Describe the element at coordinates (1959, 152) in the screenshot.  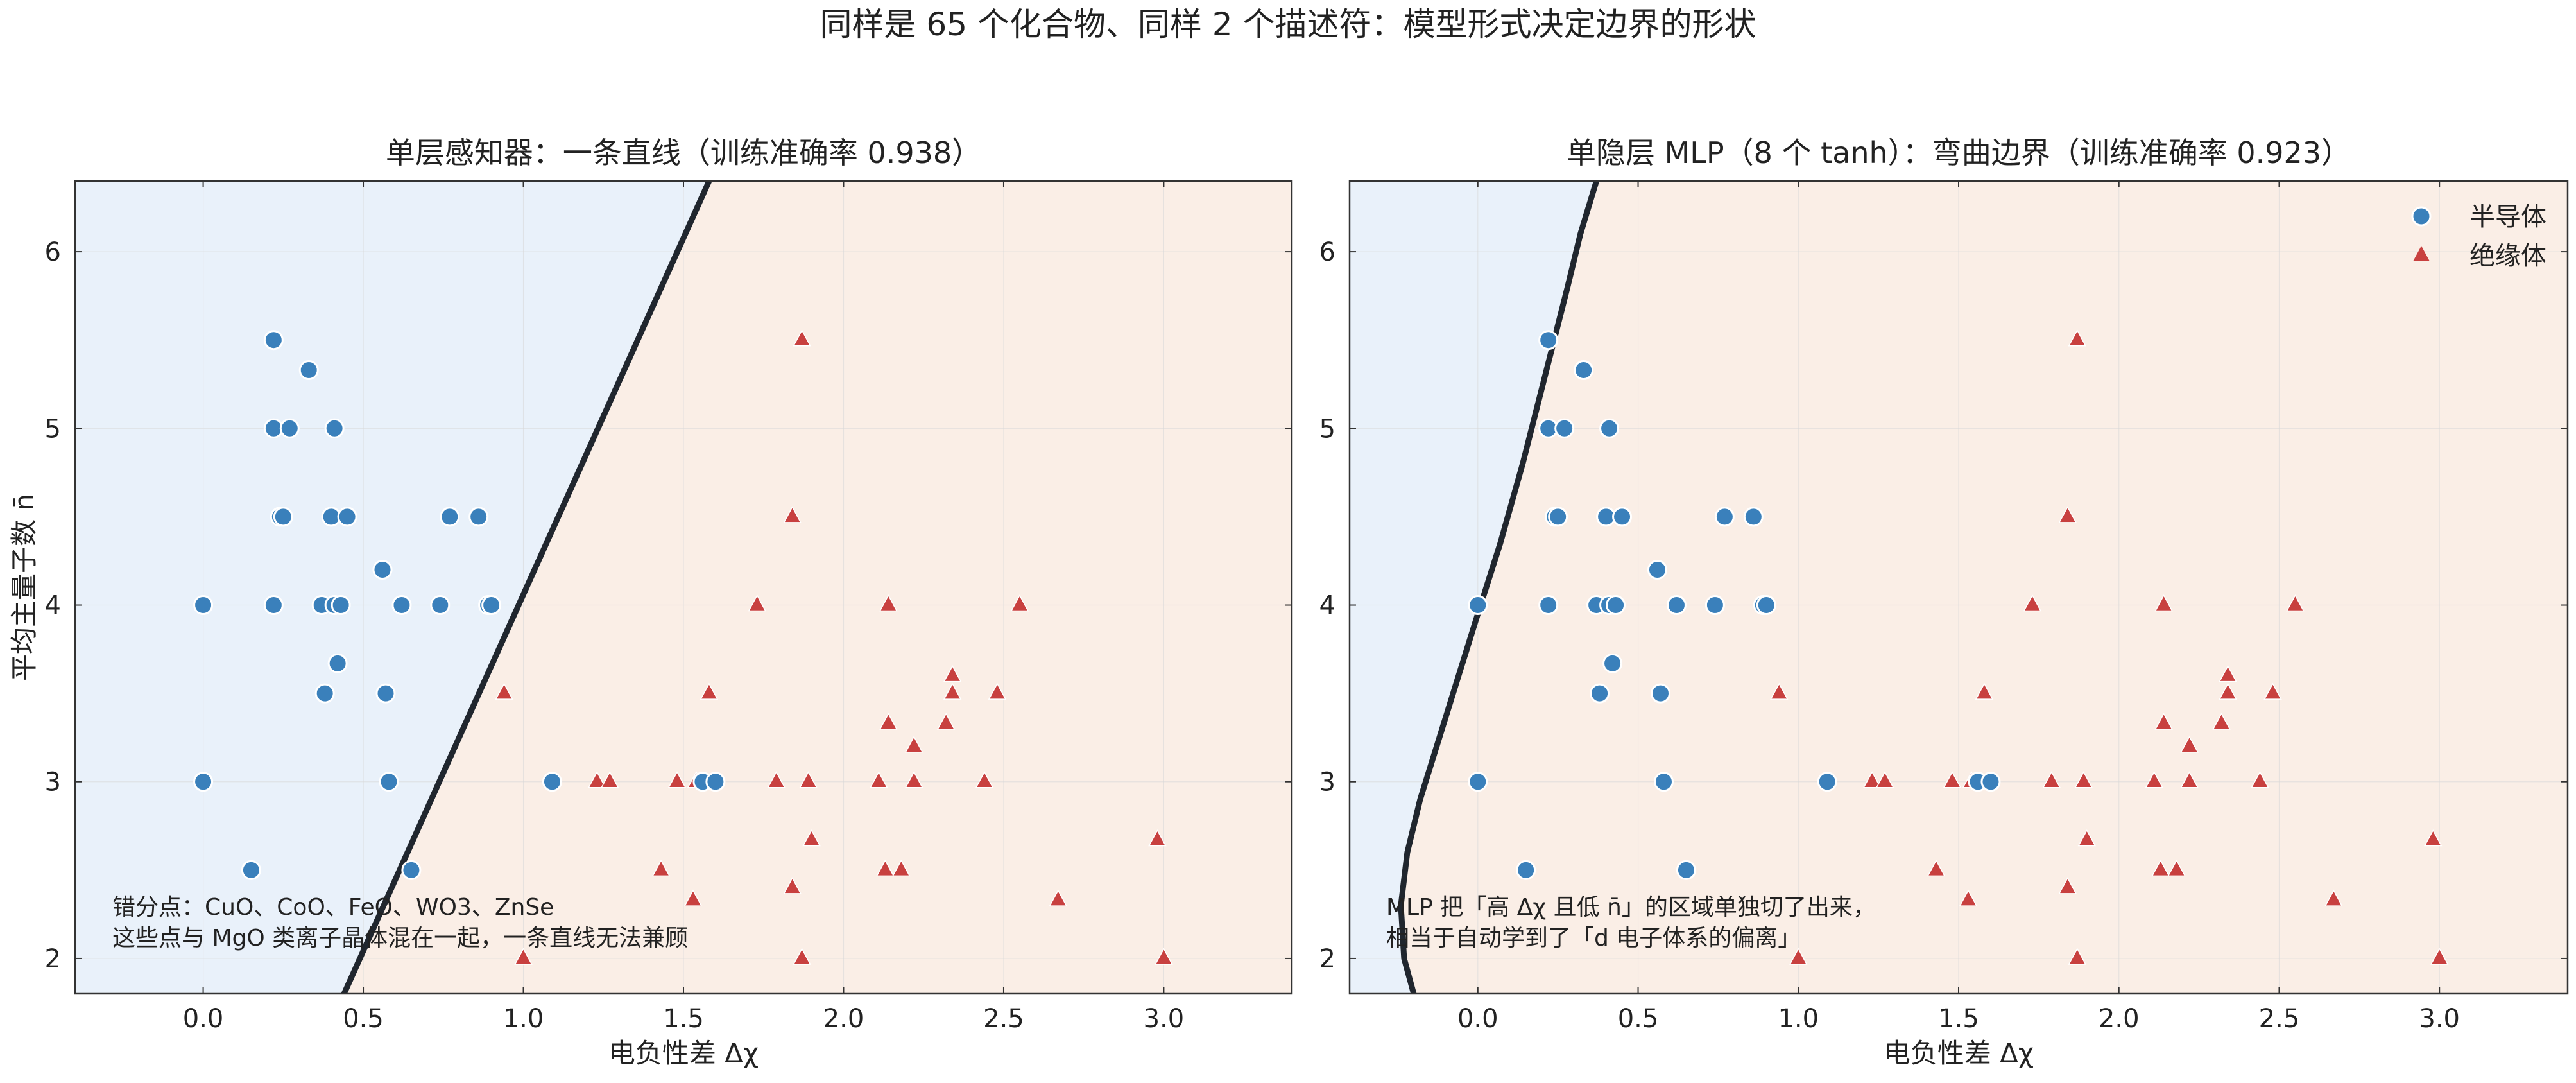
I see `panel-title: 单隐层 MLP（8 个 tanh）：弯曲边界（训练准确率 0.923）` at that location.